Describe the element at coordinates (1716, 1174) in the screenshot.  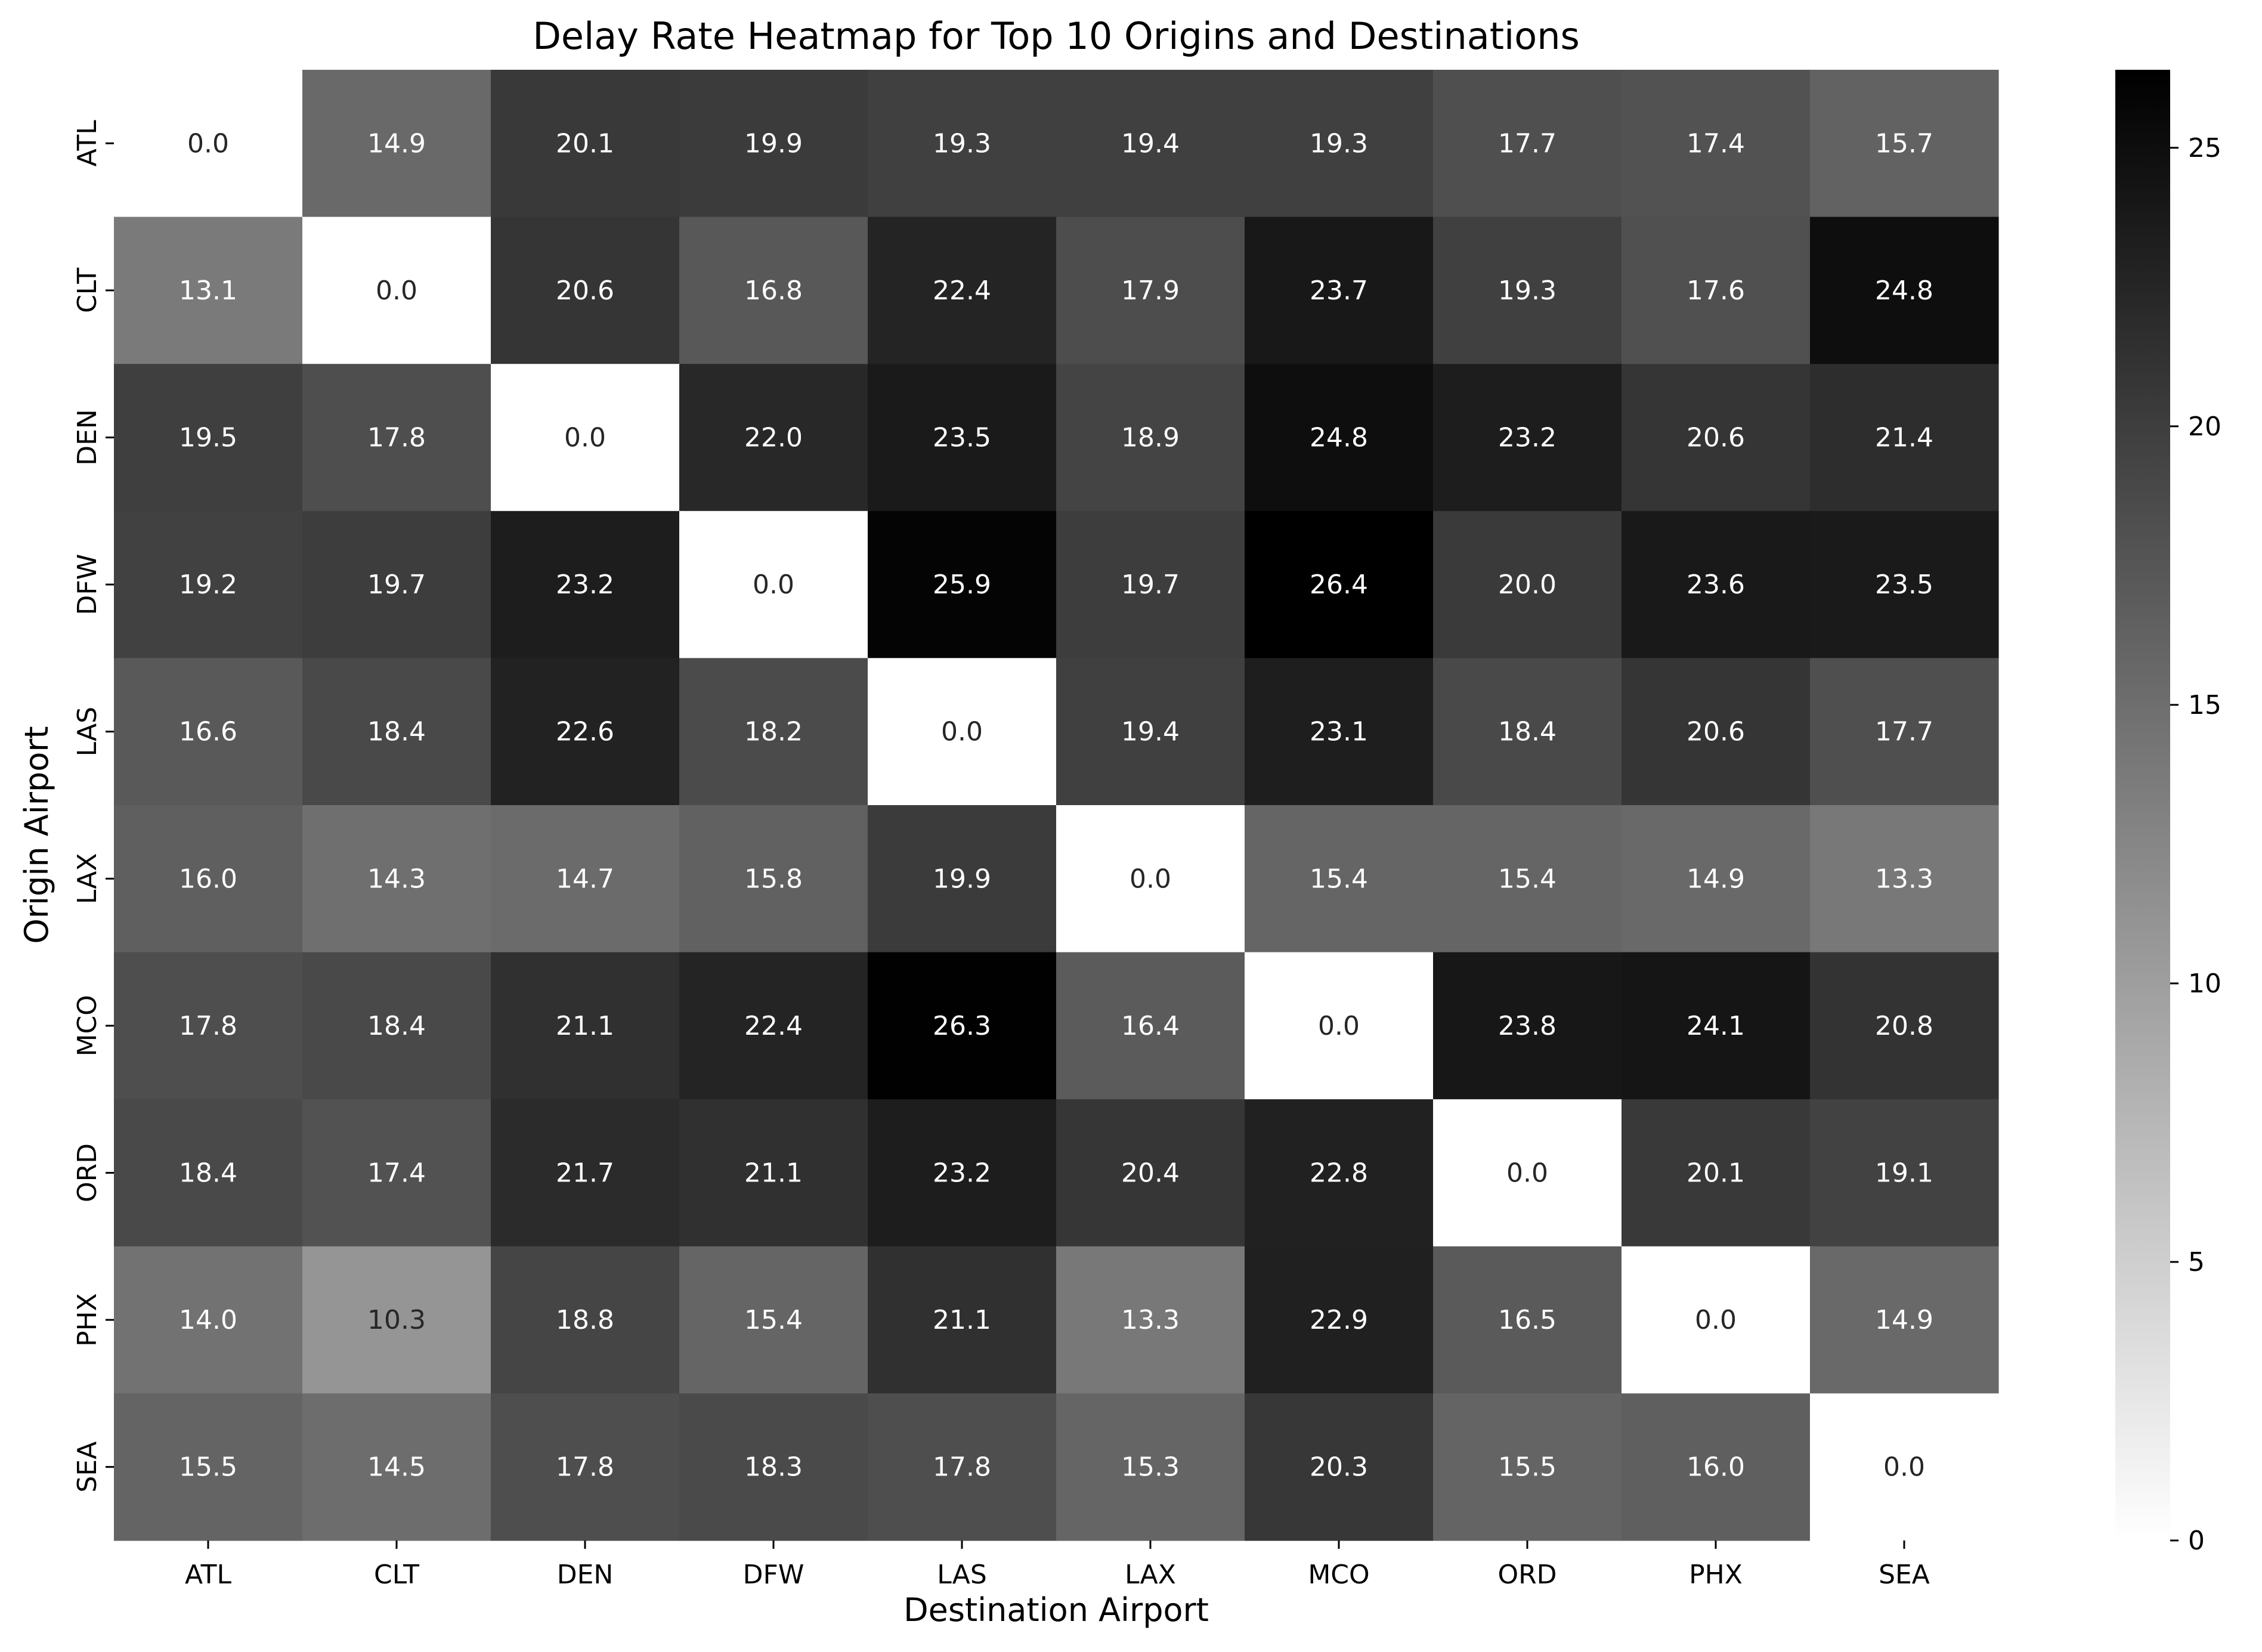
I see `cell-value-label: 20.1` at that location.